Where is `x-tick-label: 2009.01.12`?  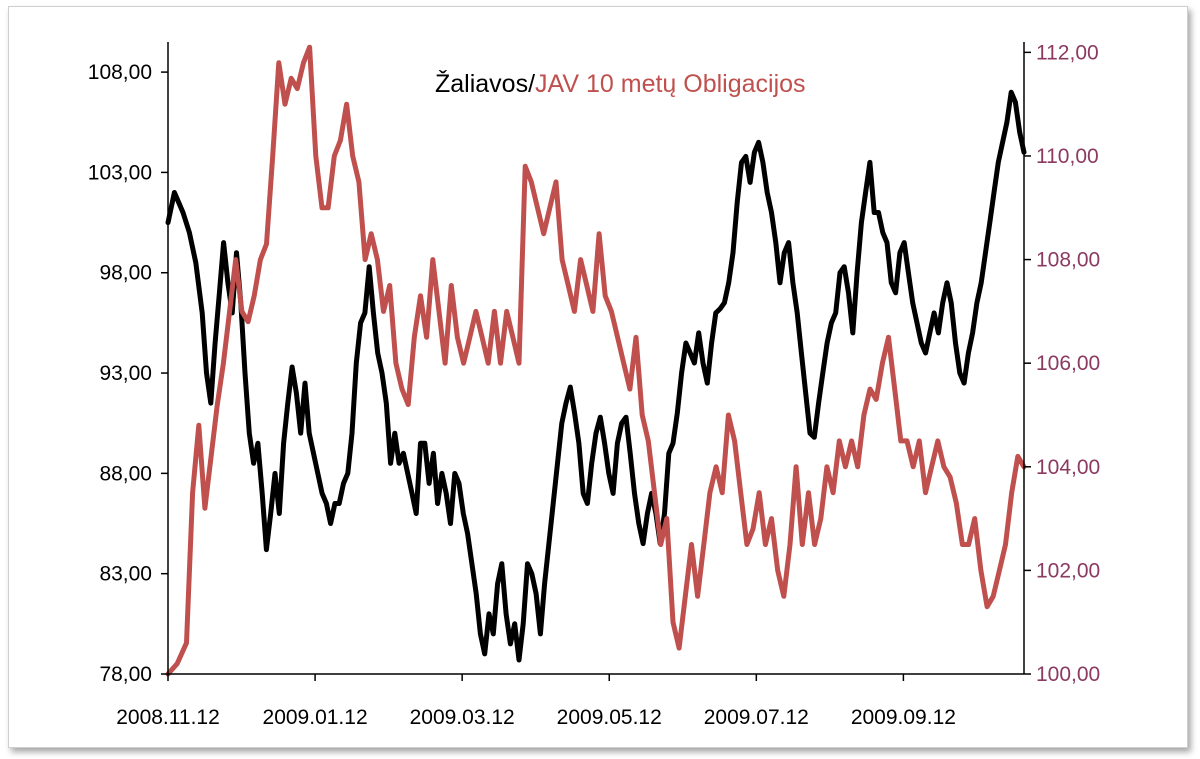 x-tick-label: 2009.01.12 is located at coordinates (315, 717).